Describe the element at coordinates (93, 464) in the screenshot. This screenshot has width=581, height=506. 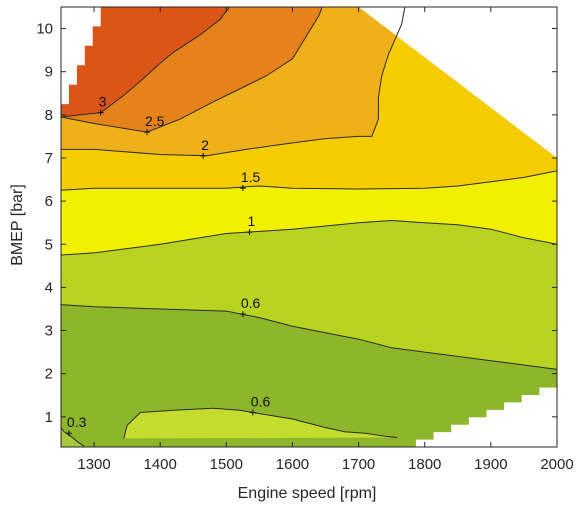
I see `x-tick-label: 1300` at that location.